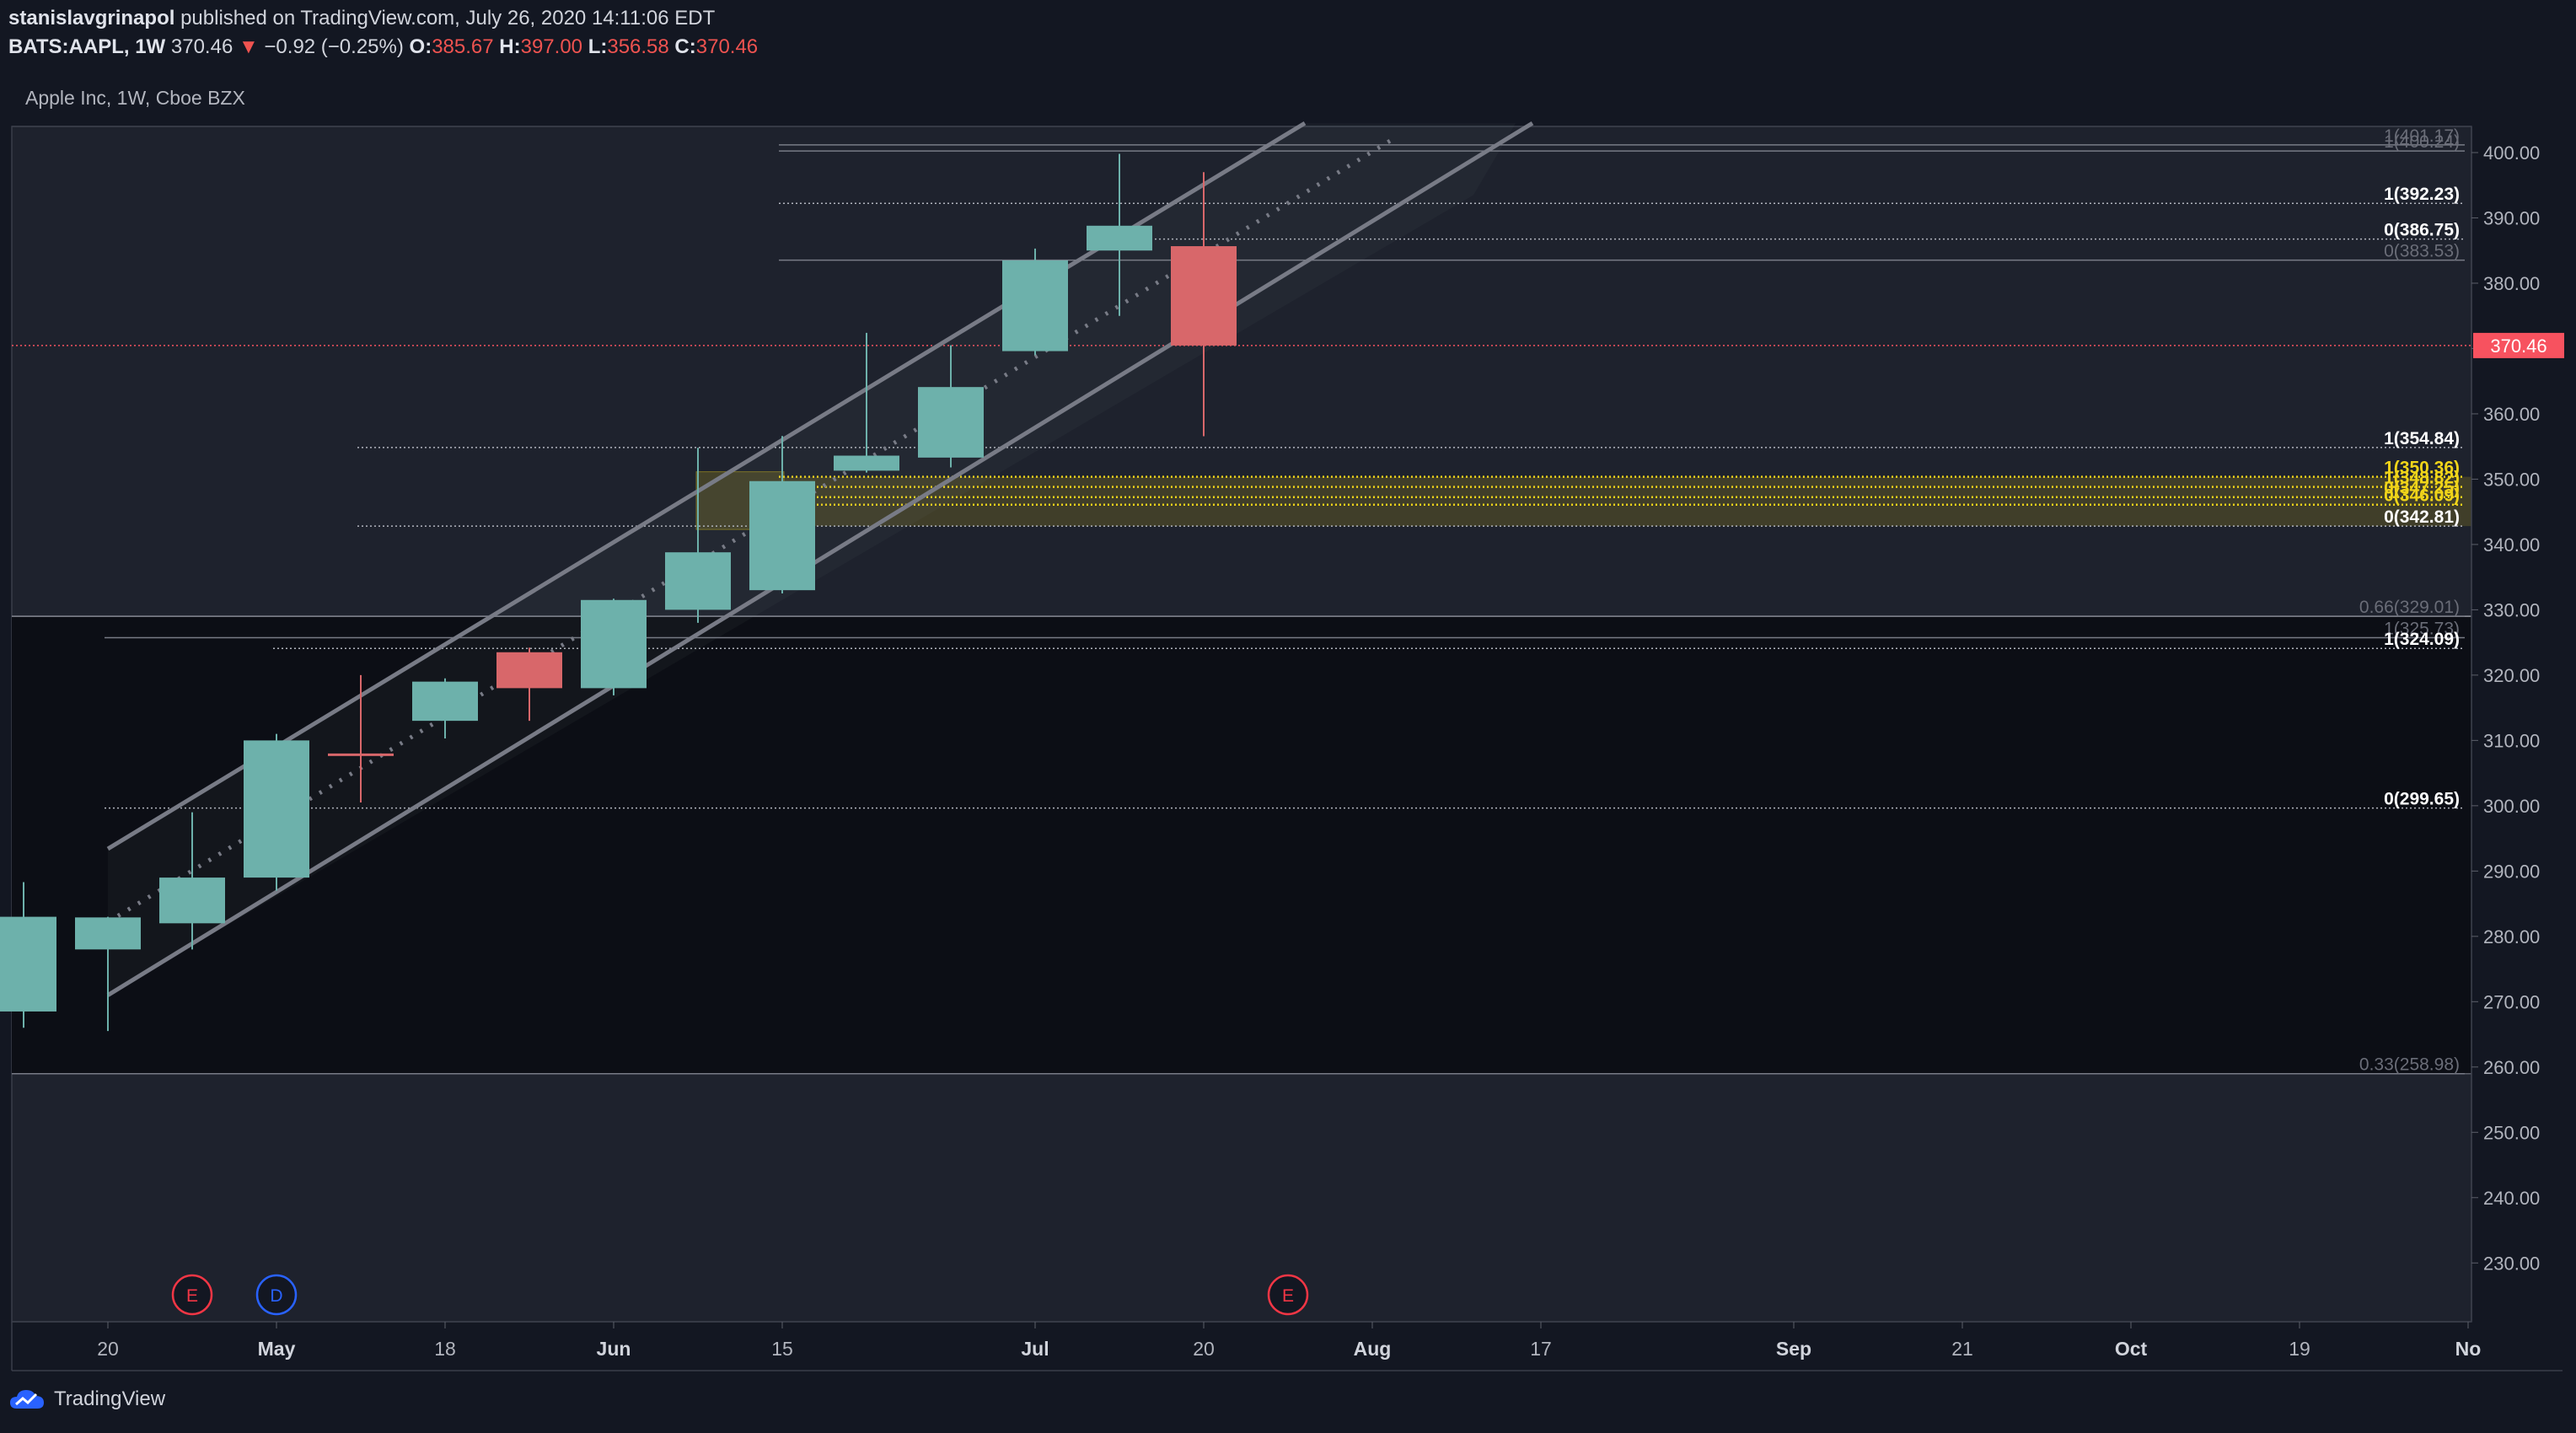  What do you see at coordinates (2511, 806) in the screenshot?
I see `price-tick-label: 300.00` at bounding box center [2511, 806].